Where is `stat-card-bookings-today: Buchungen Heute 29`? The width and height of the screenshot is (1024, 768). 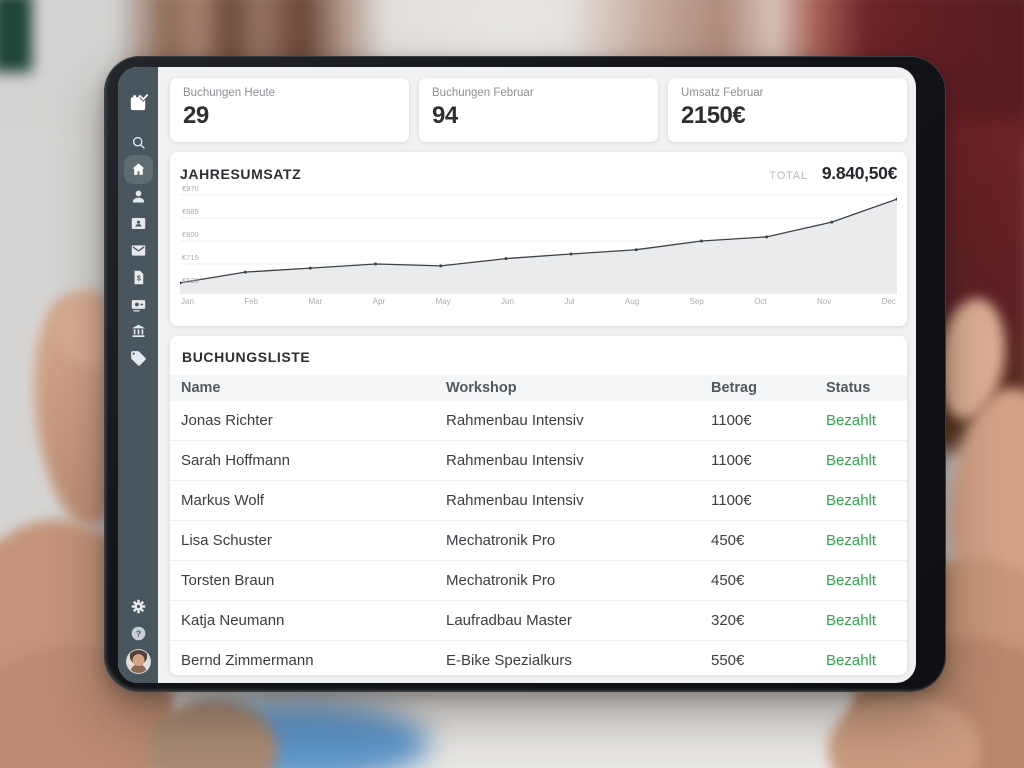 stat-card-bookings-today: Buchungen Heute 29 is located at coordinates (289, 110).